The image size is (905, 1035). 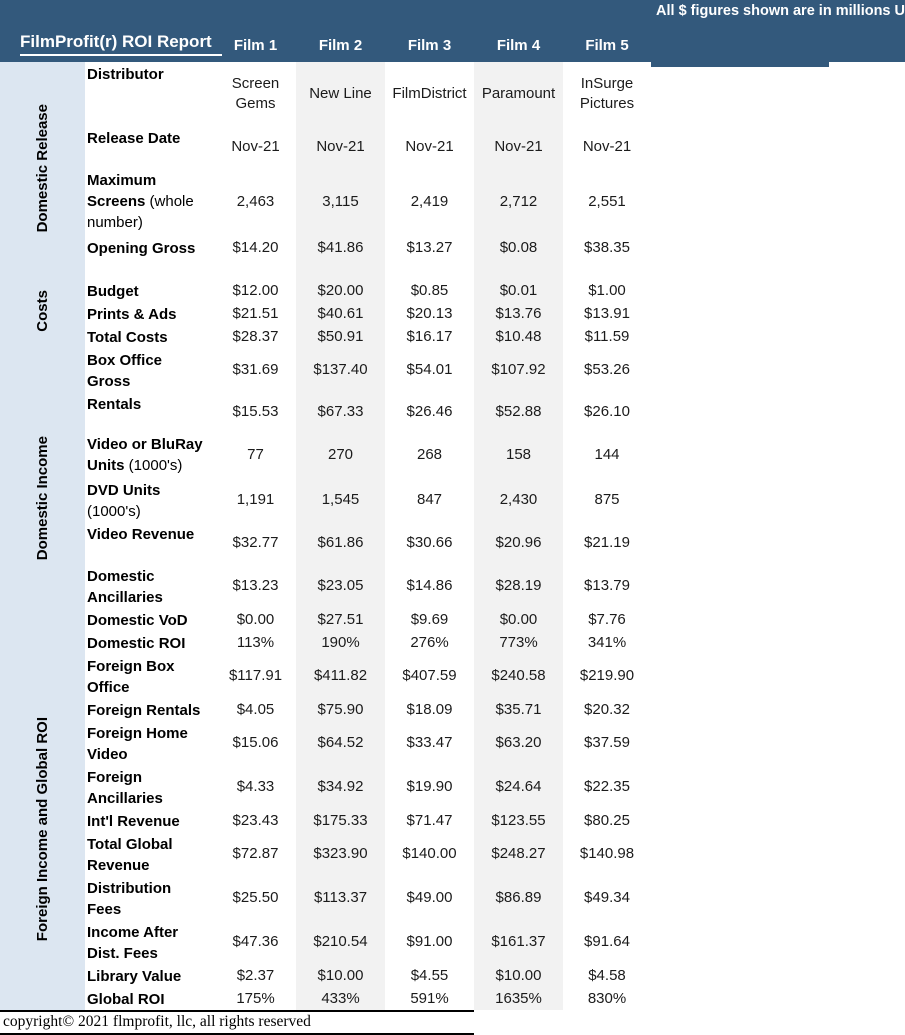 What do you see at coordinates (518, 542) in the screenshot?
I see `cell-value-film-4: $20.96` at bounding box center [518, 542].